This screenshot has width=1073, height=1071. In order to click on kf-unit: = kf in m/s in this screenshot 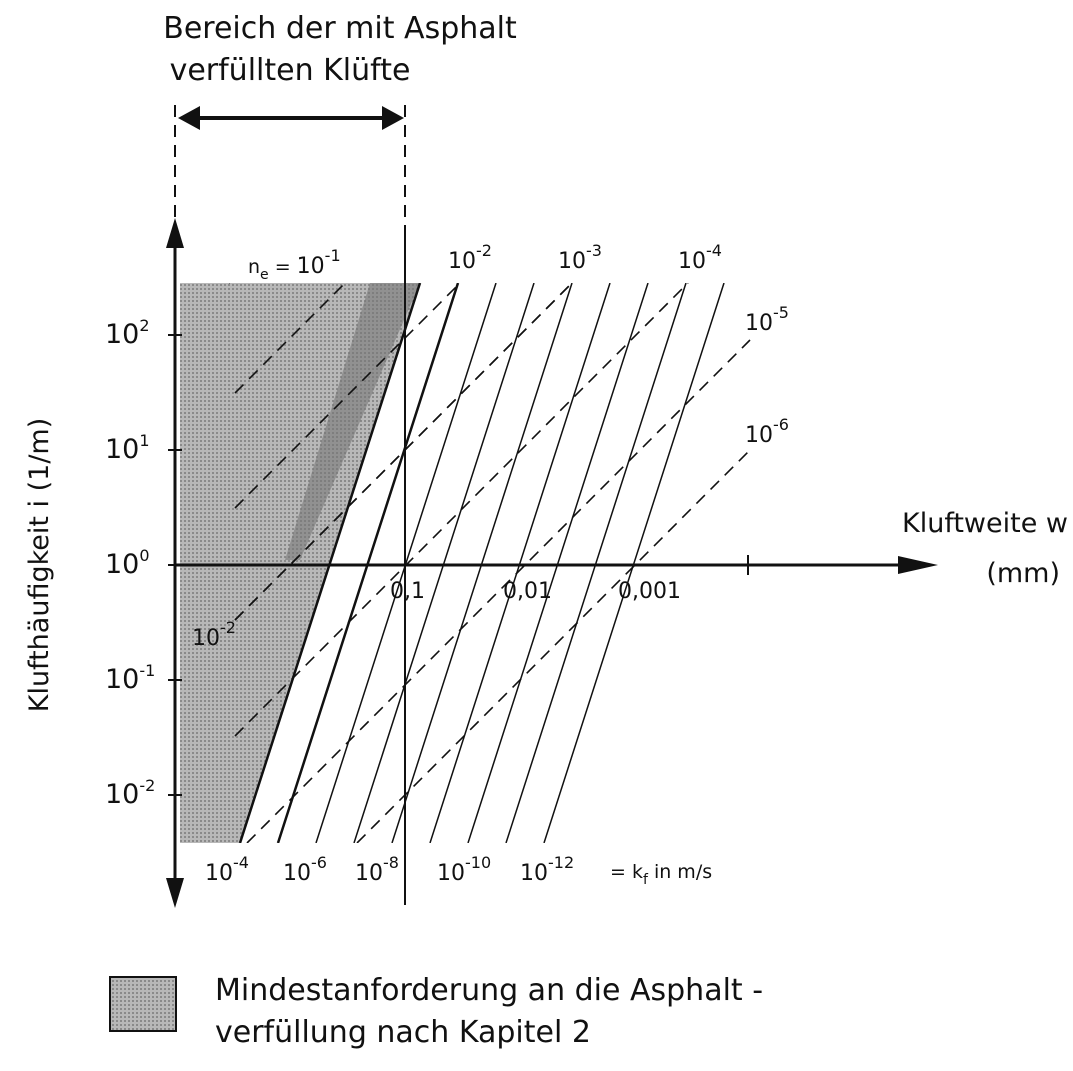, I will do `click(661, 874)`.